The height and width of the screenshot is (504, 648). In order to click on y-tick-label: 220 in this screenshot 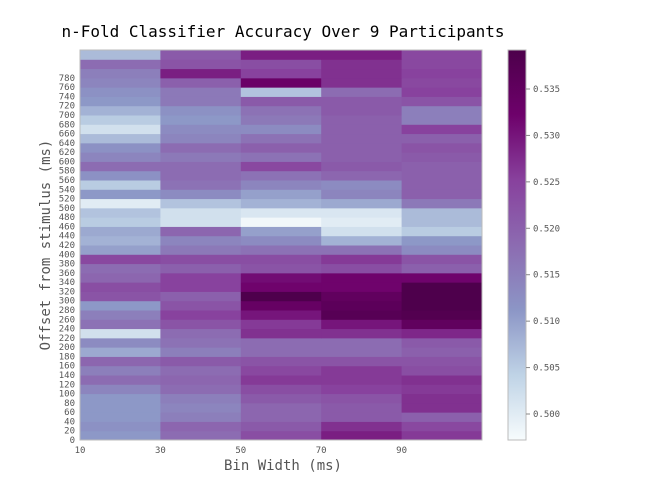, I will do `click(67, 339)`.